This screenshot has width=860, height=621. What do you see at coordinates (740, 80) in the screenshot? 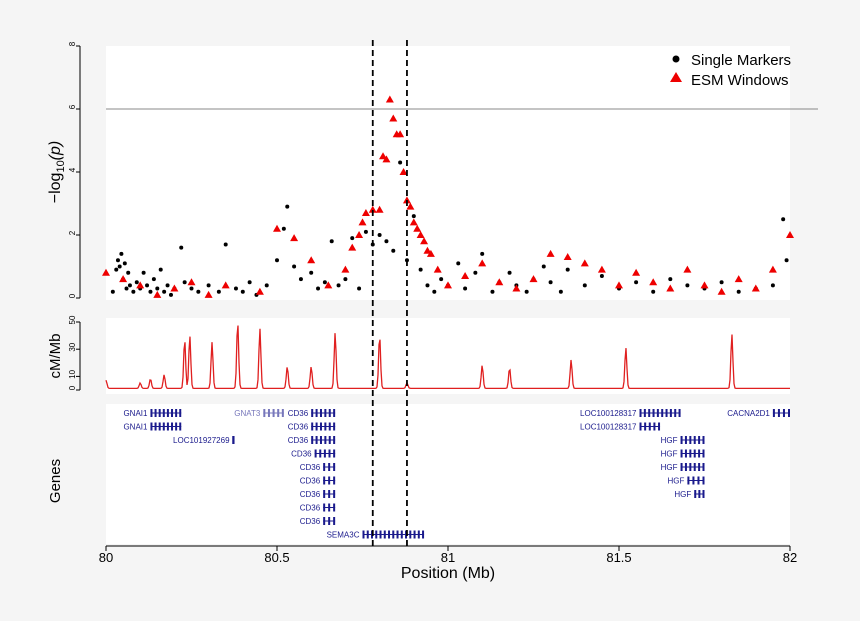
I see `legend-esm-windows-label: ESM Windows` at bounding box center [740, 80].